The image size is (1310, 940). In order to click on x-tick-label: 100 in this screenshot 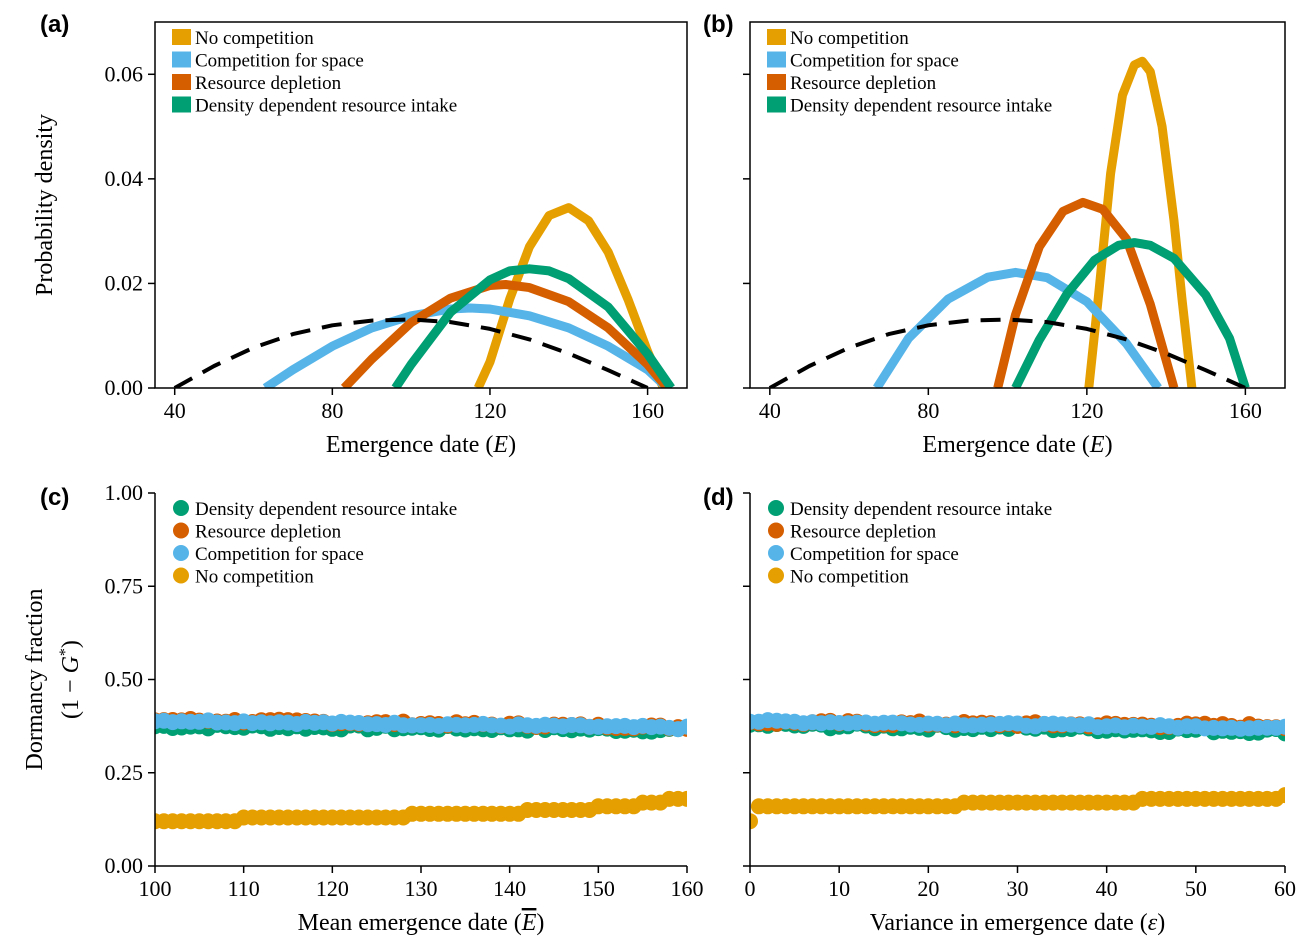, I will do `click(155, 888)`.